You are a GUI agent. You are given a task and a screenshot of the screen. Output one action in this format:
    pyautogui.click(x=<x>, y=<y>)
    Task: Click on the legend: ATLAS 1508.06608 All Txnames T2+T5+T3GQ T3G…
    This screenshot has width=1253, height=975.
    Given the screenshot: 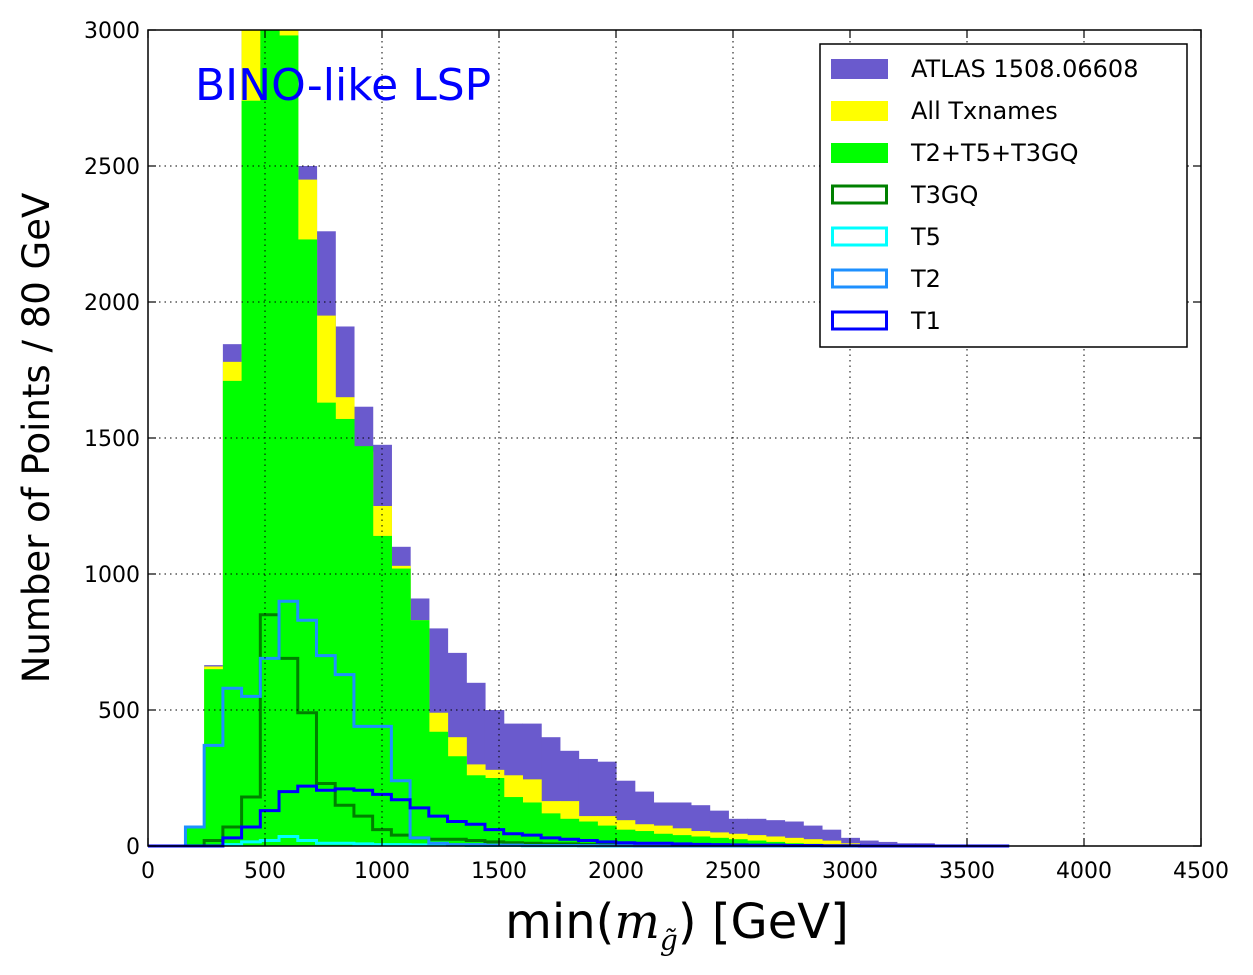 What is the action you would take?
    pyautogui.click(x=1003, y=195)
    